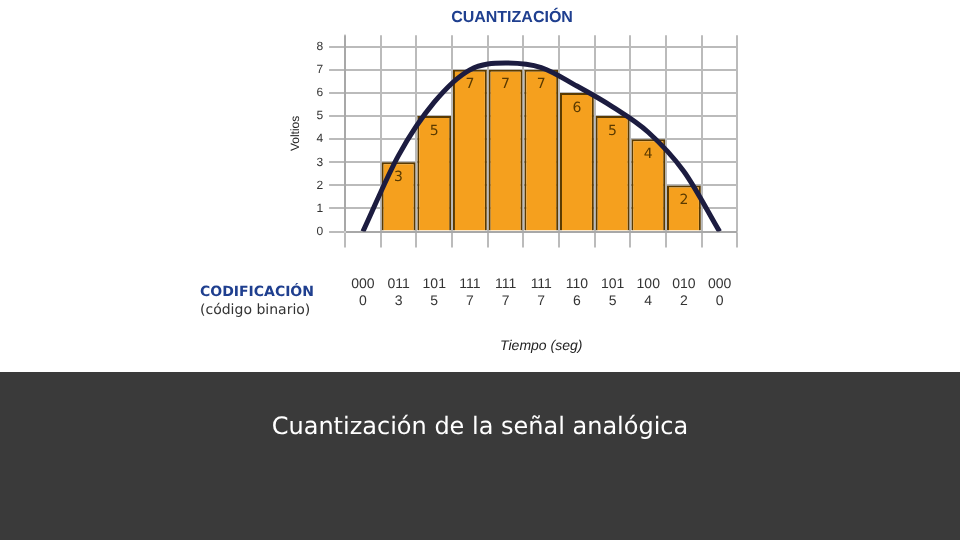 The height and width of the screenshot is (540, 960). Describe the element at coordinates (512, 16) in the screenshot. I see `chart-title: CUANTIZACIÓN` at that location.